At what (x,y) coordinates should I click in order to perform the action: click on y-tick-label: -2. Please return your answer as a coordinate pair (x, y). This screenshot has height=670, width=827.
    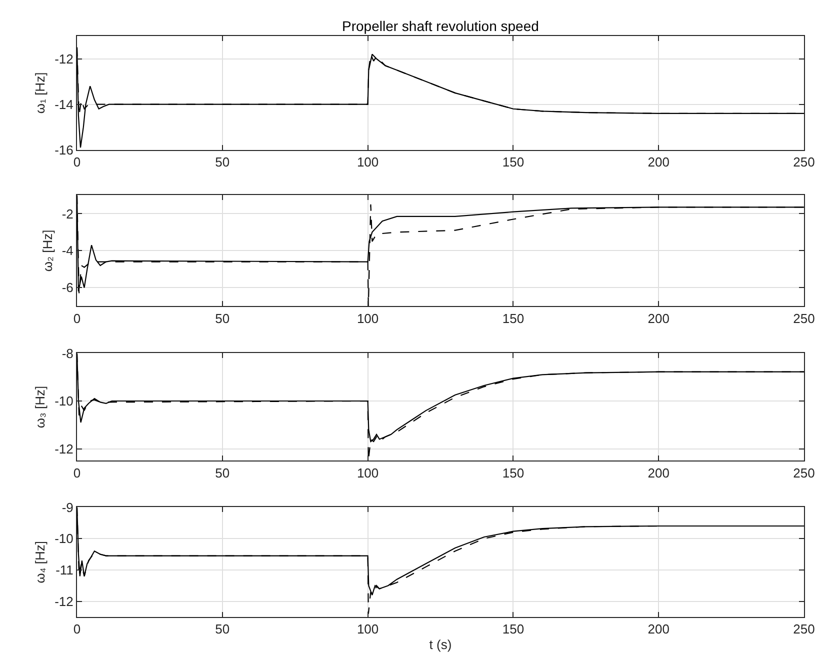
    Looking at the image, I should click on (68, 214).